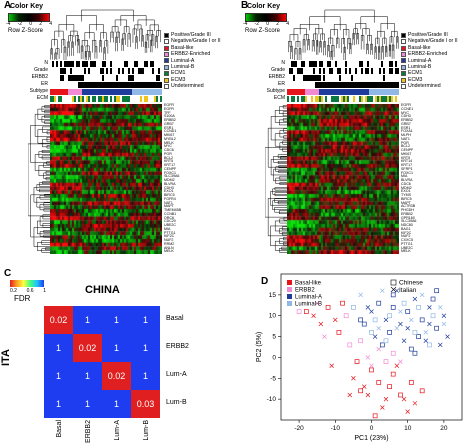 The height and width of the screenshot is (445, 474). Describe the element at coordinates (406, 202) in the screenshot. I see `gene-label: MAPT` at that location.